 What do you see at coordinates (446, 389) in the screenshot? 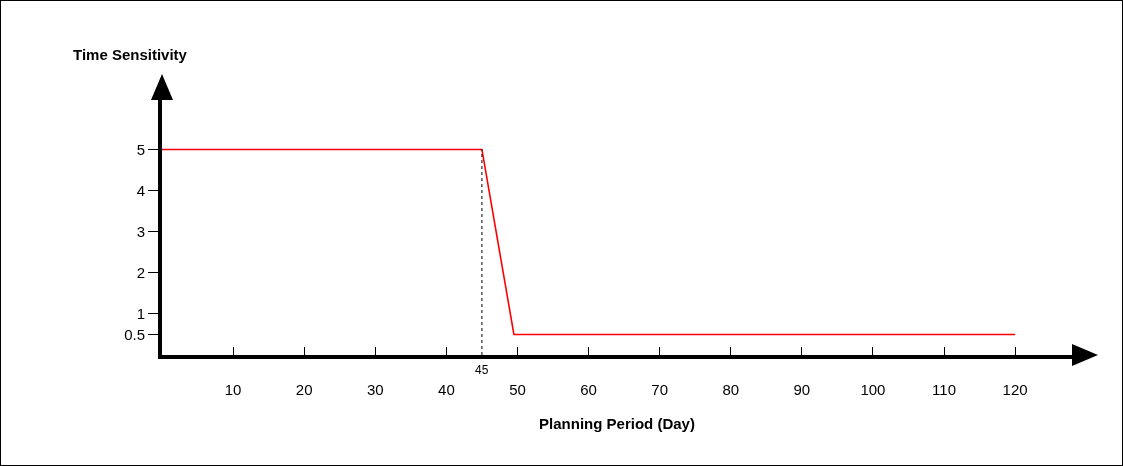
I see `x-tick-label: 40` at bounding box center [446, 389].